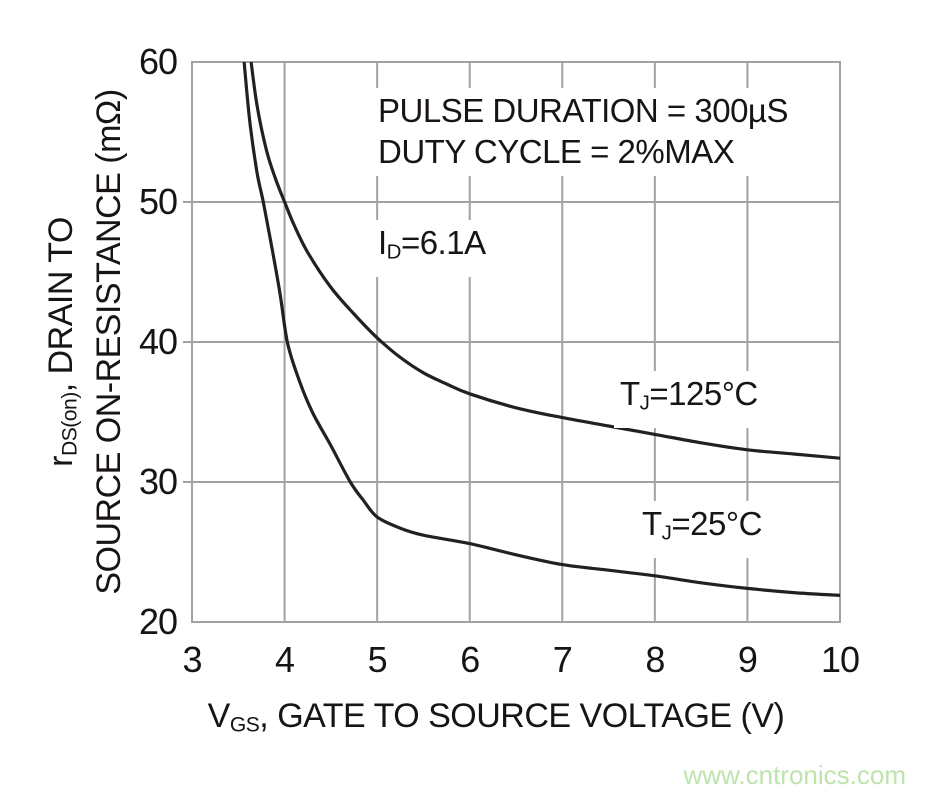 This screenshot has height=792, width=926. Describe the element at coordinates (158, 201) in the screenshot. I see `y-tick-label: 50` at that location.